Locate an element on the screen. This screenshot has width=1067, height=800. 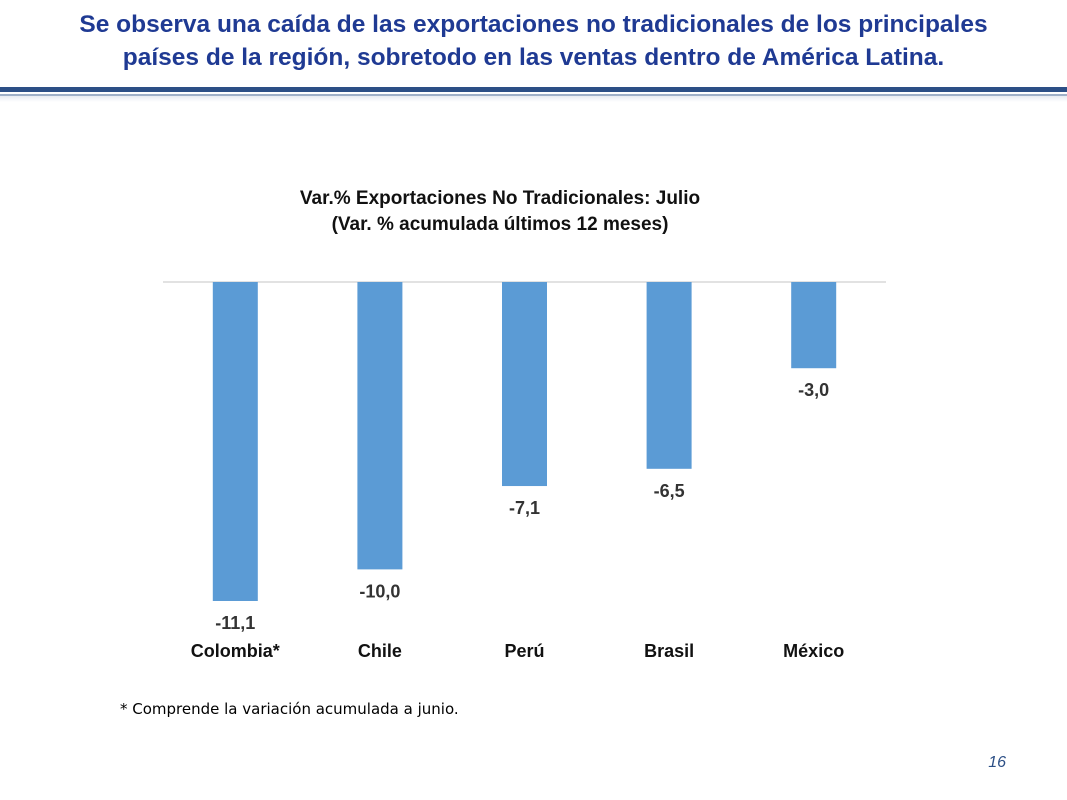
page-number: 16 is located at coordinates (997, 762).